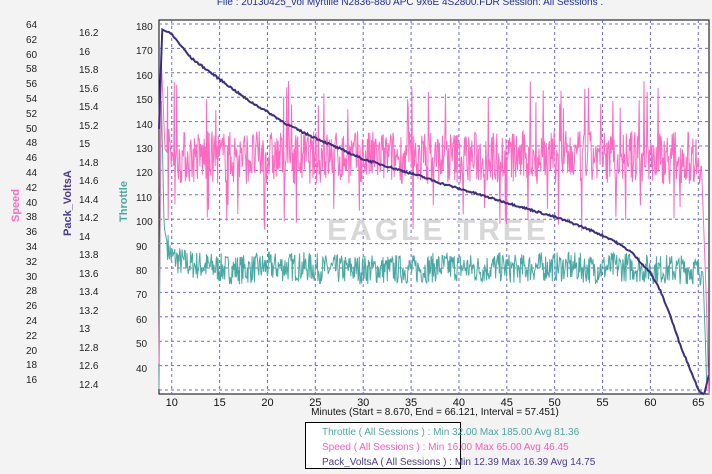 This screenshot has width=712, height=474. What do you see at coordinates (32, 218) in the screenshot?
I see `speed-axis-tick: 38` at bounding box center [32, 218].